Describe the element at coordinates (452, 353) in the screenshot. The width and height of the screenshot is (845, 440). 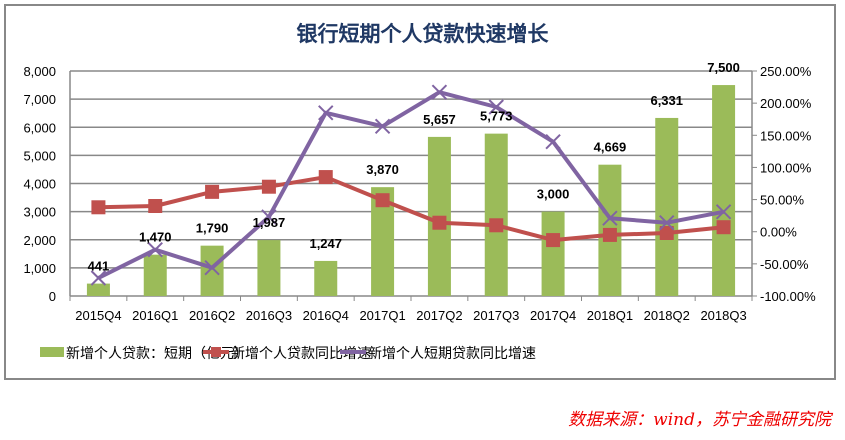
I see `legend-label: 新增个人短期贷款同比增速` at that location.